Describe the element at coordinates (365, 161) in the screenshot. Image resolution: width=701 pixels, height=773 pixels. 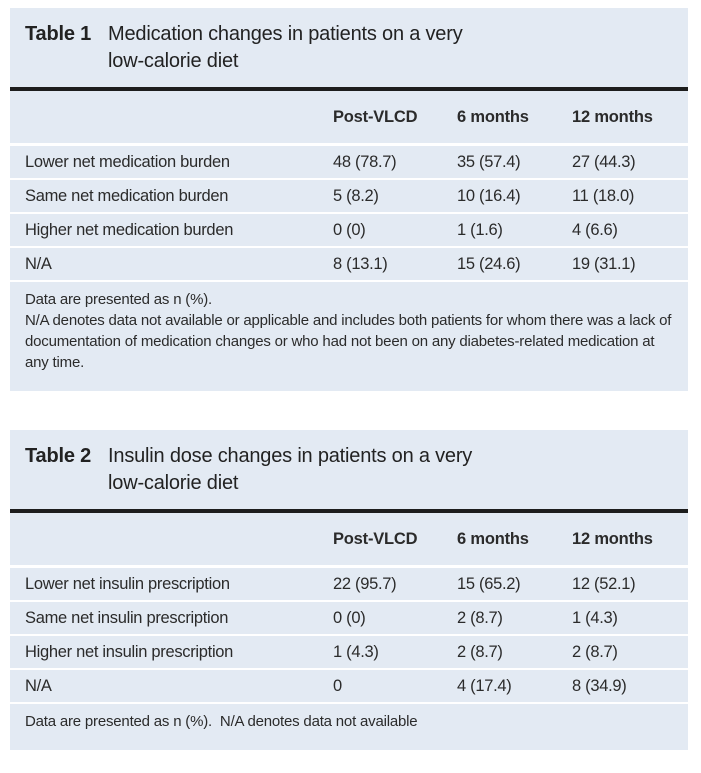
I see `cell-value: 48 (78.7)` at that location.